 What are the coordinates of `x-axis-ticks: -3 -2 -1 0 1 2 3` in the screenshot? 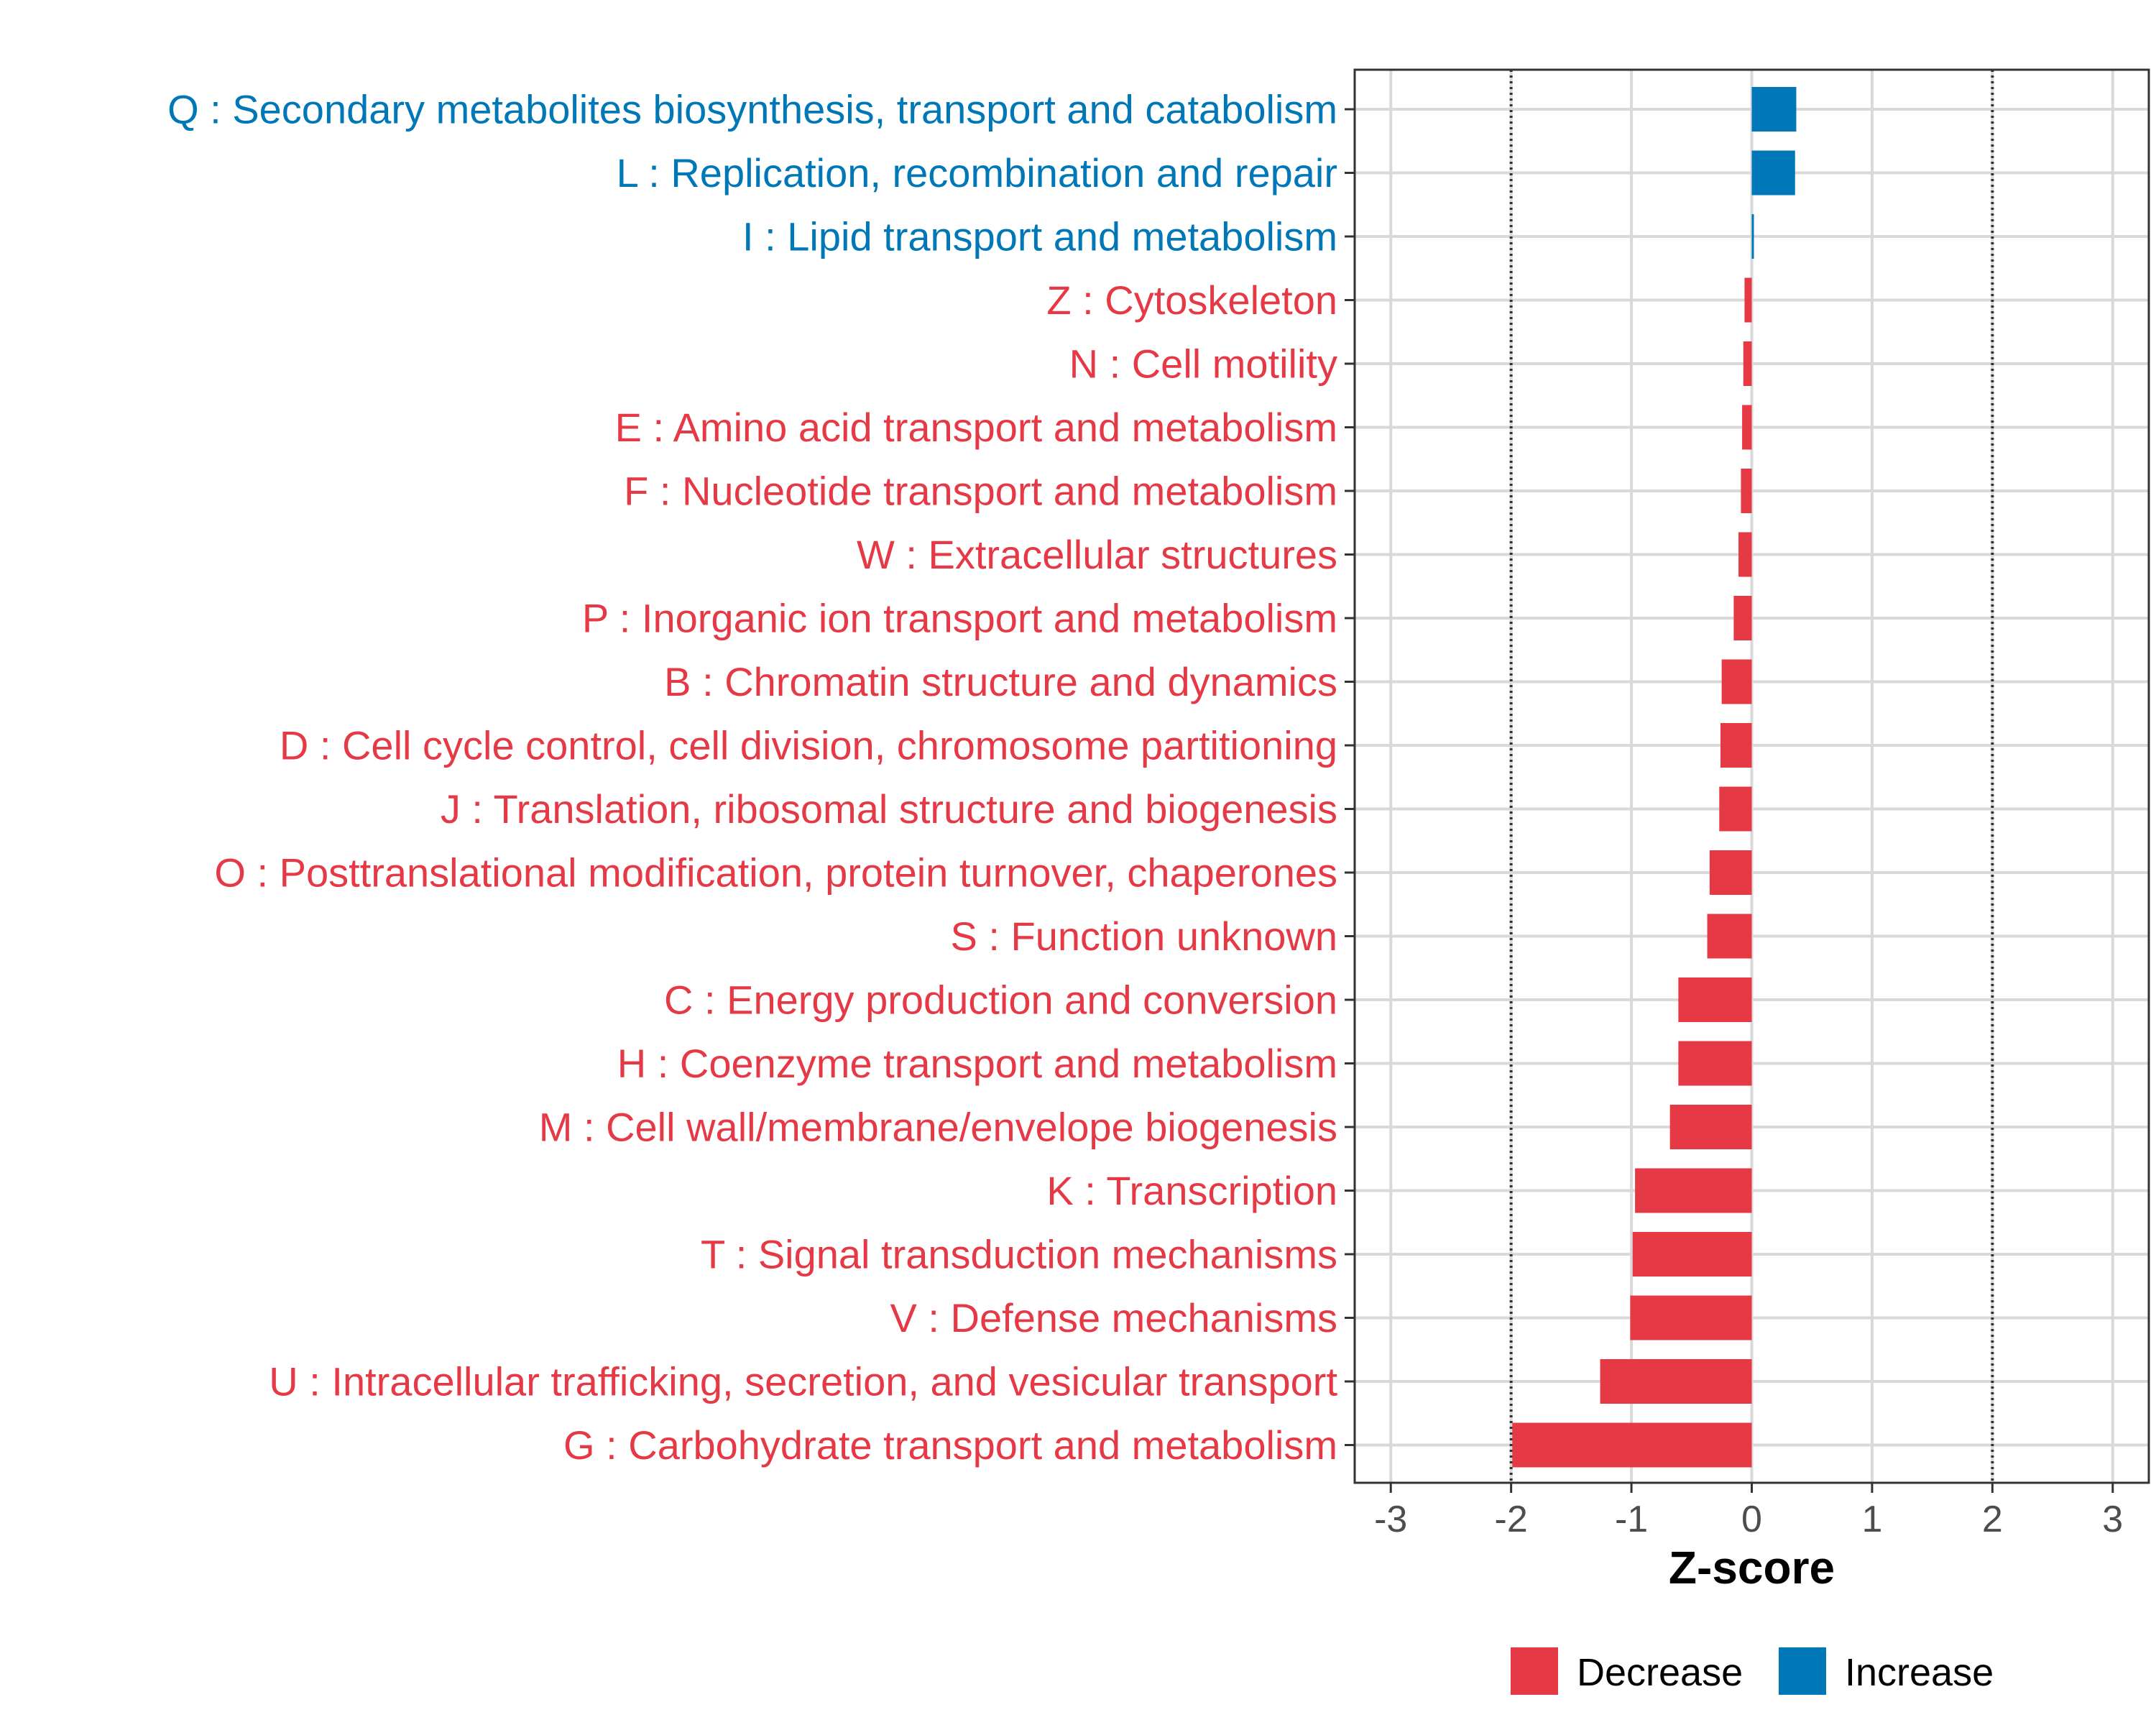 It's located at (1748, 1511).